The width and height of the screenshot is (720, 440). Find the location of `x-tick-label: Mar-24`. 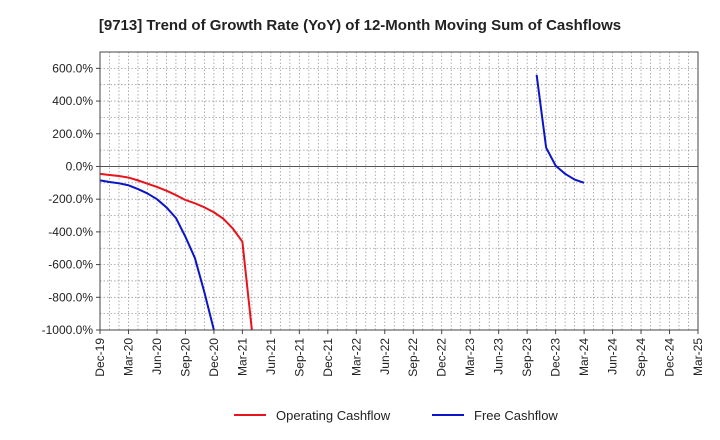

x-tick-label: Mar-24 is located at coordinates (584, 357).